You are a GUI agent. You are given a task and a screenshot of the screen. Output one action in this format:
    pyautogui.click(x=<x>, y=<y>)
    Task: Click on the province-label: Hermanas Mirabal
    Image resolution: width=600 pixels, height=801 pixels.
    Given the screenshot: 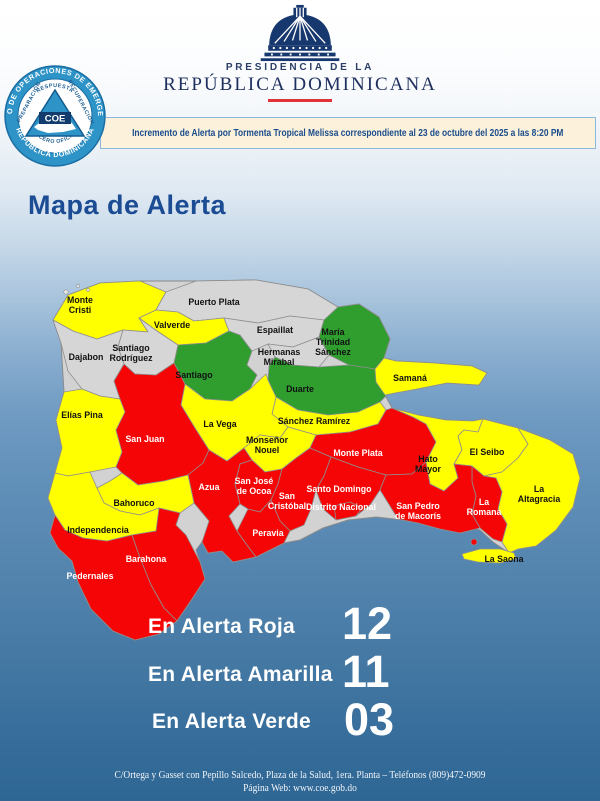 What is the action you would take?
    pyautogui.click(x=279, y=357)
    